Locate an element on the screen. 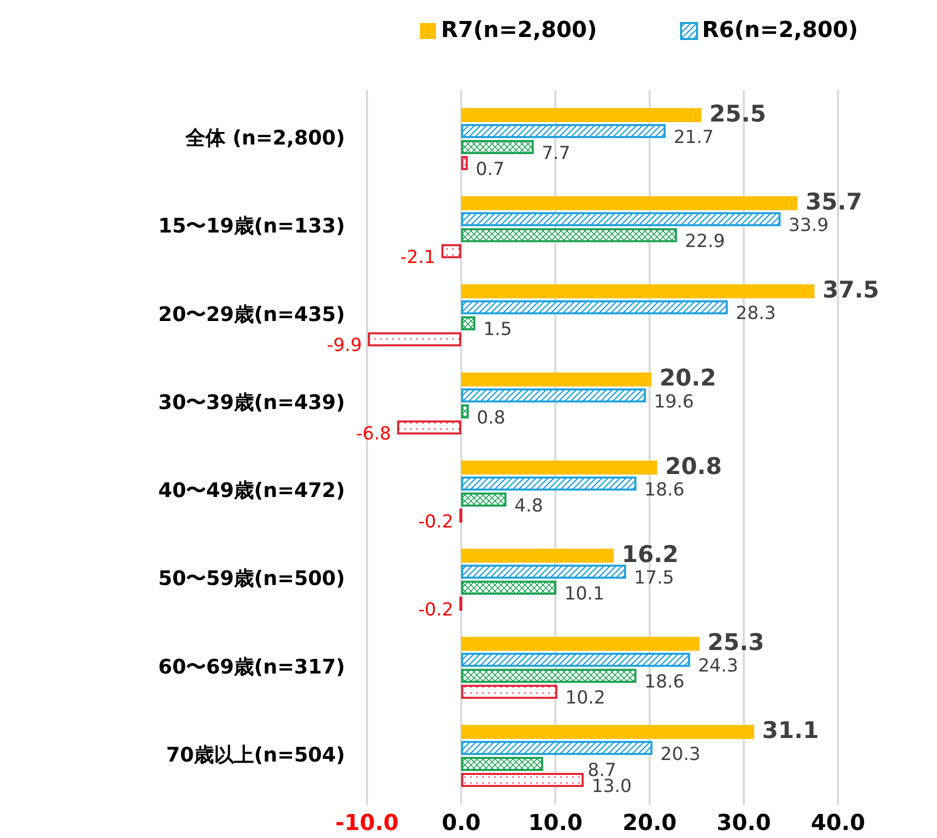 The image size is (937, 838). data-label: -9.9 is located at coordinates (344, 345).